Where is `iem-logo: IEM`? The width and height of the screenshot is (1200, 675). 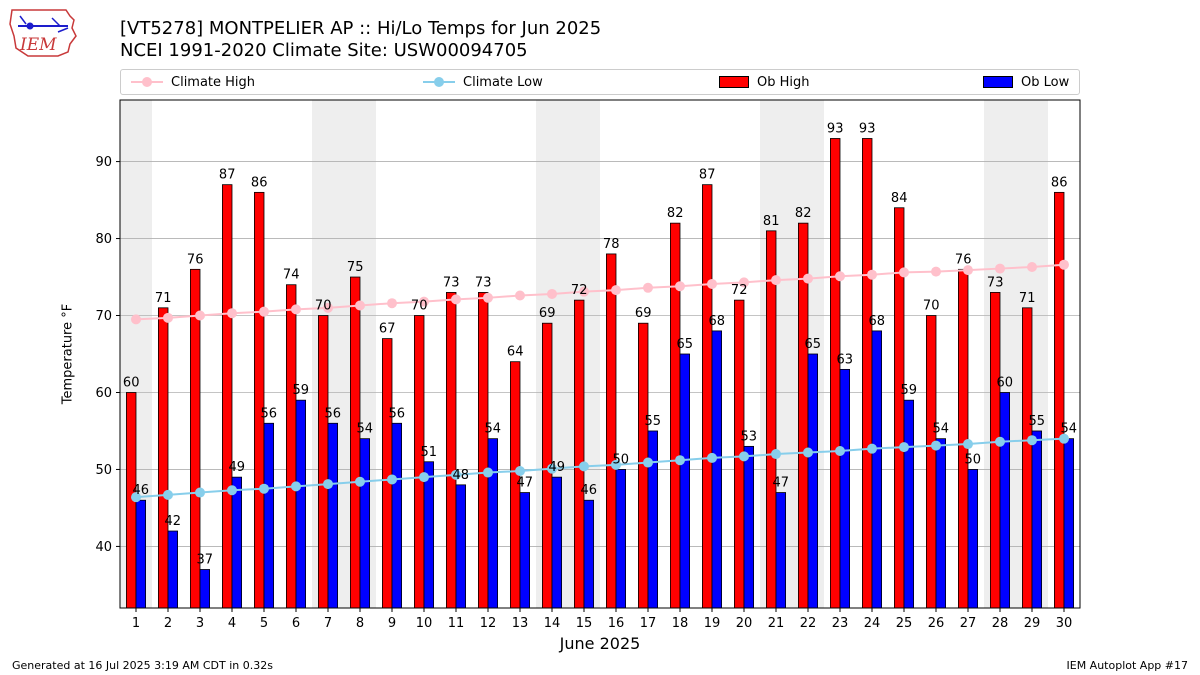 iem-logo: IEM is located at coordinates (43, 33).